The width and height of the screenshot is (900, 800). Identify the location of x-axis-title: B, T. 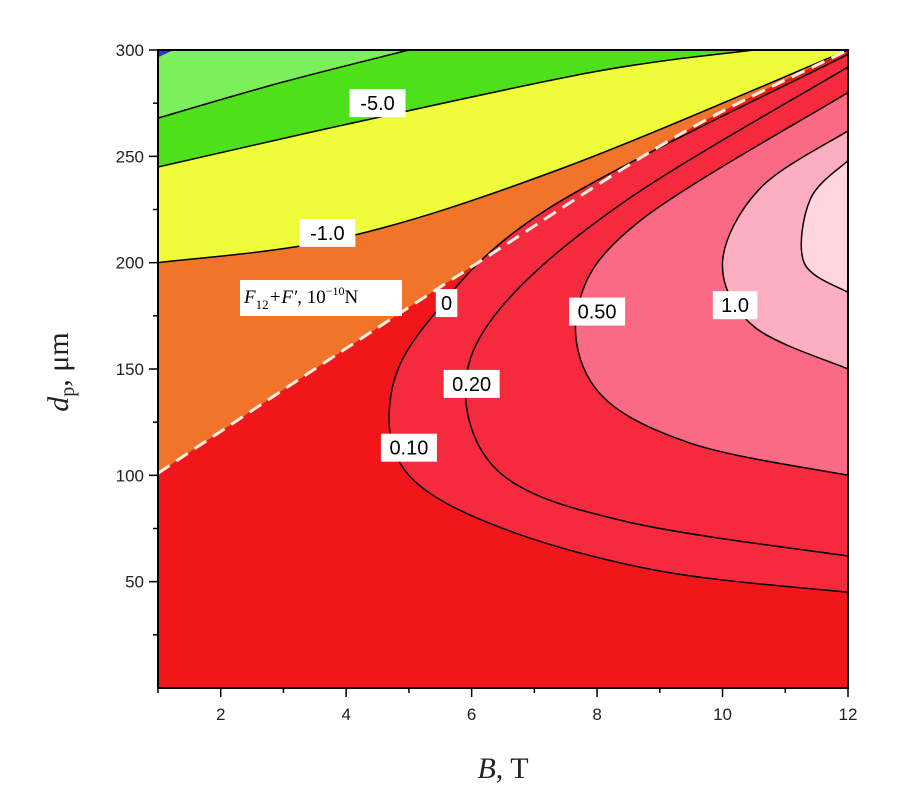
(502, 768).